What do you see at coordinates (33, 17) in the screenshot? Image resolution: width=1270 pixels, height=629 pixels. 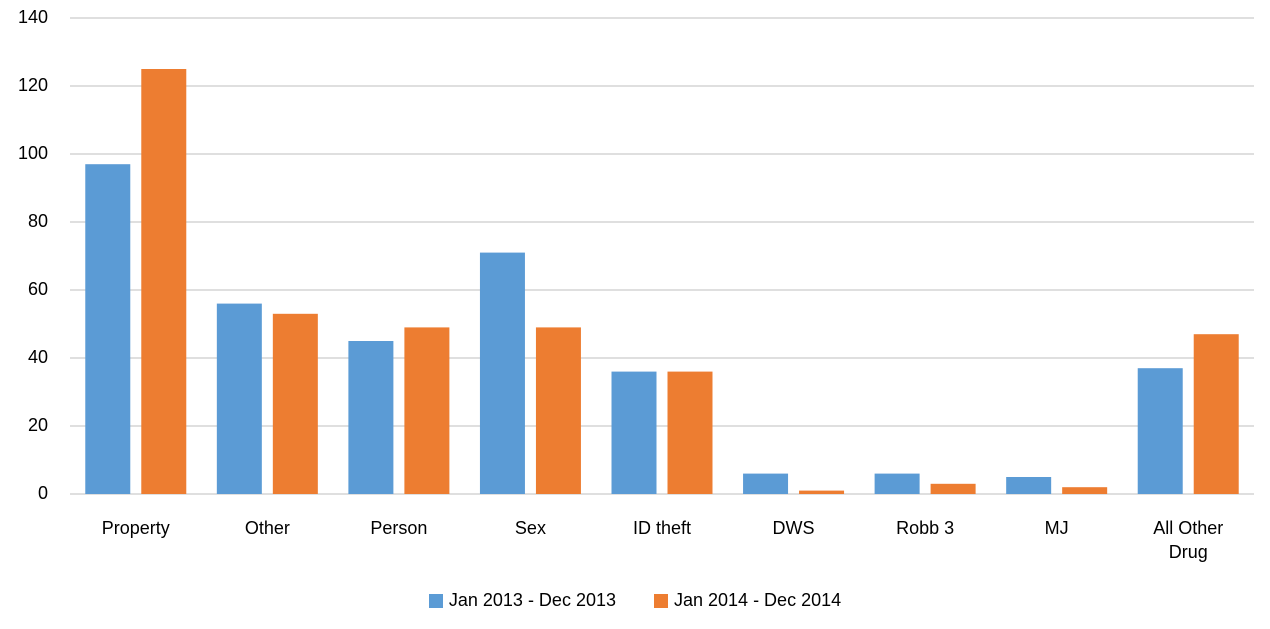 I see `y-tick-label: 140` at bounding box center [33, 17].